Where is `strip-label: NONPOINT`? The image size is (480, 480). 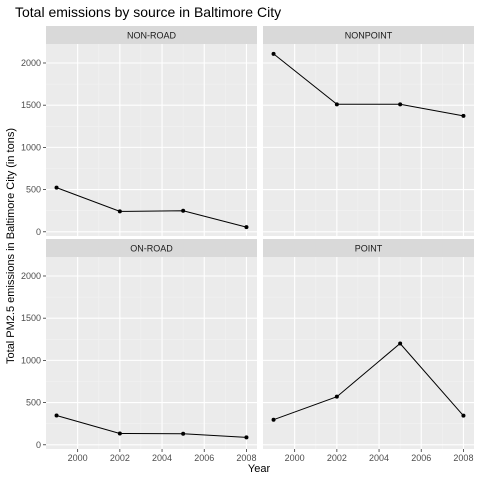 strip-label: NONPOINT is located at coordinates (369, 36).